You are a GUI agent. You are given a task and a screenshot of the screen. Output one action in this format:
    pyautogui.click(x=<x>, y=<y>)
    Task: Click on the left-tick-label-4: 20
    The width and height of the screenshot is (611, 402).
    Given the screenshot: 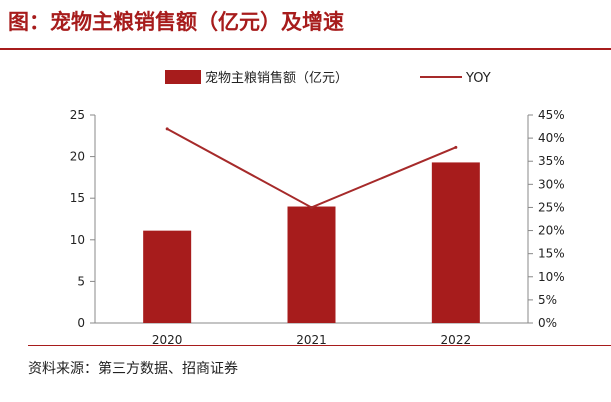 What is the action you would take?
    pyautogui.click(x=77, y=157)
    